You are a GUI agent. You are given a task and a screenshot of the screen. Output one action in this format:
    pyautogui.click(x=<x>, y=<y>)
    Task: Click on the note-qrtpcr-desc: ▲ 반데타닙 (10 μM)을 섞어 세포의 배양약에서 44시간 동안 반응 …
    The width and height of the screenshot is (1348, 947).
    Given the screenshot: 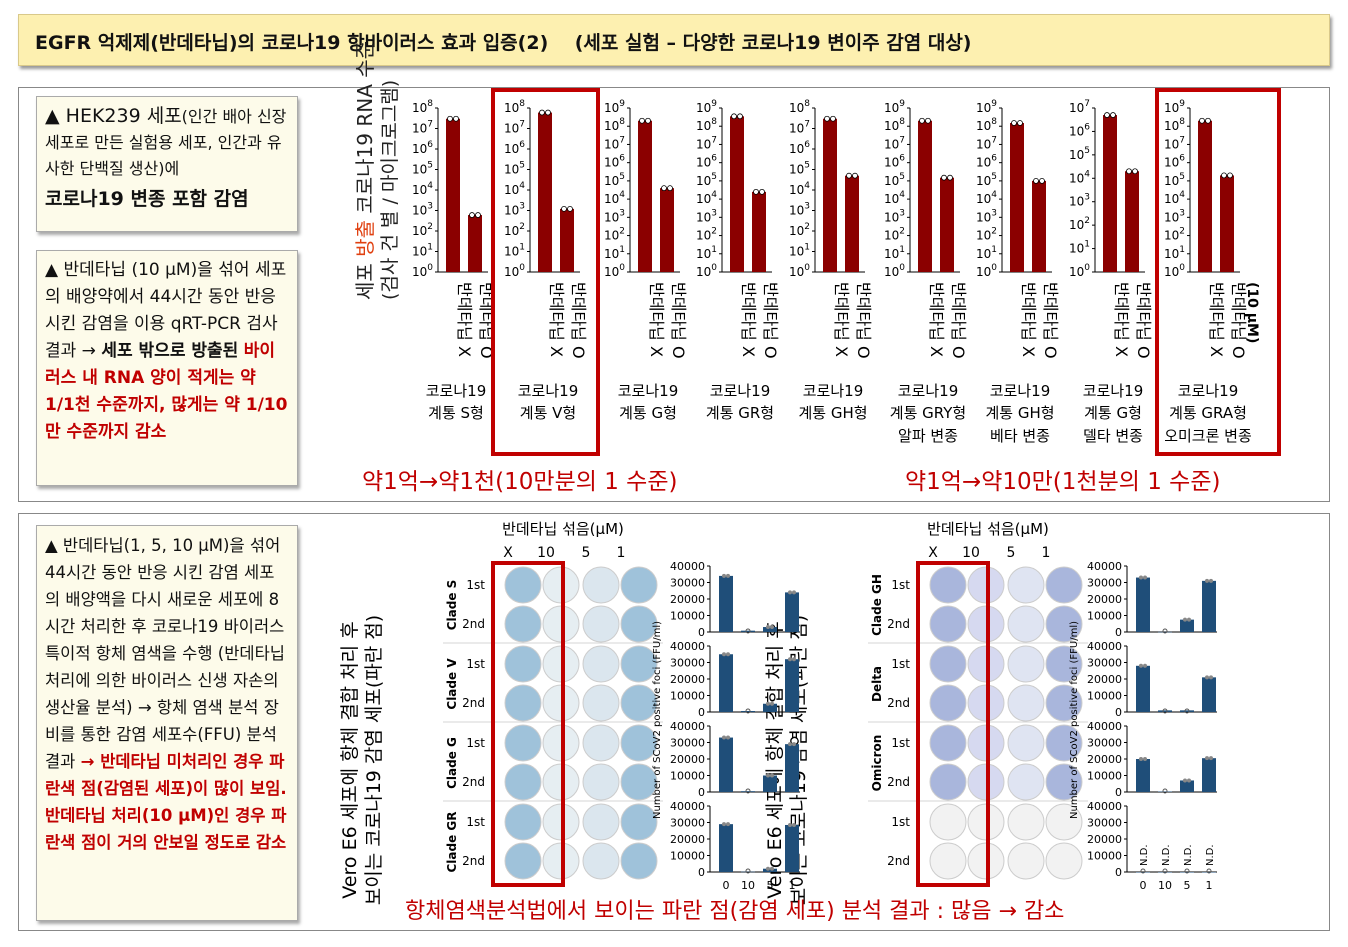 What is the action you would take?
    pyautogui.click(x=166, y=310)
    